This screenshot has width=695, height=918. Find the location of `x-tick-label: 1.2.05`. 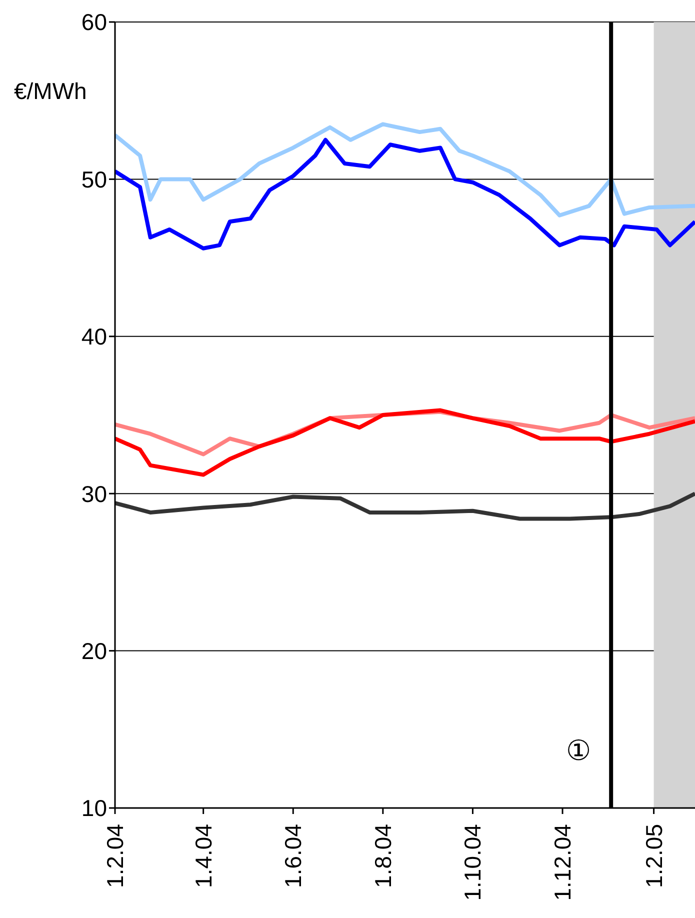

x-tick-label: 1.2.05 is located at coordinates (653, 856).